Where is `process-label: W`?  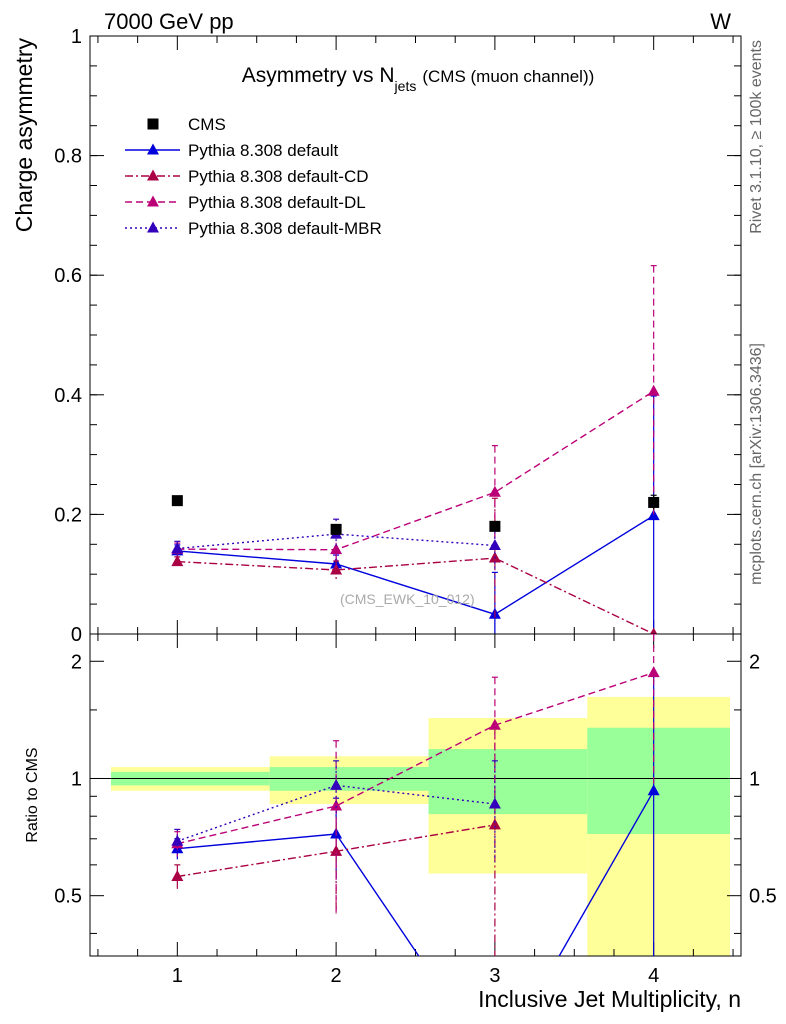 process-label: W is located at coordinates (720, 21).